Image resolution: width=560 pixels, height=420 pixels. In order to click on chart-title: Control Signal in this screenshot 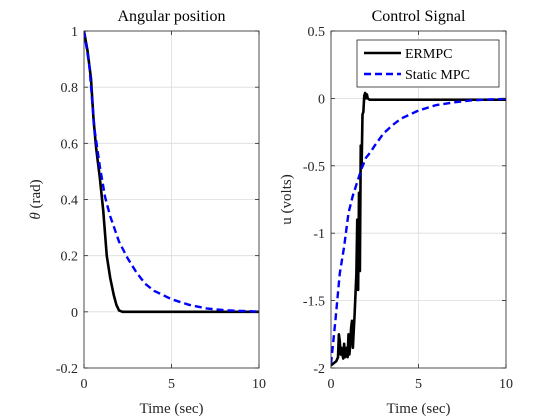, I will do `click(419, 16)`.